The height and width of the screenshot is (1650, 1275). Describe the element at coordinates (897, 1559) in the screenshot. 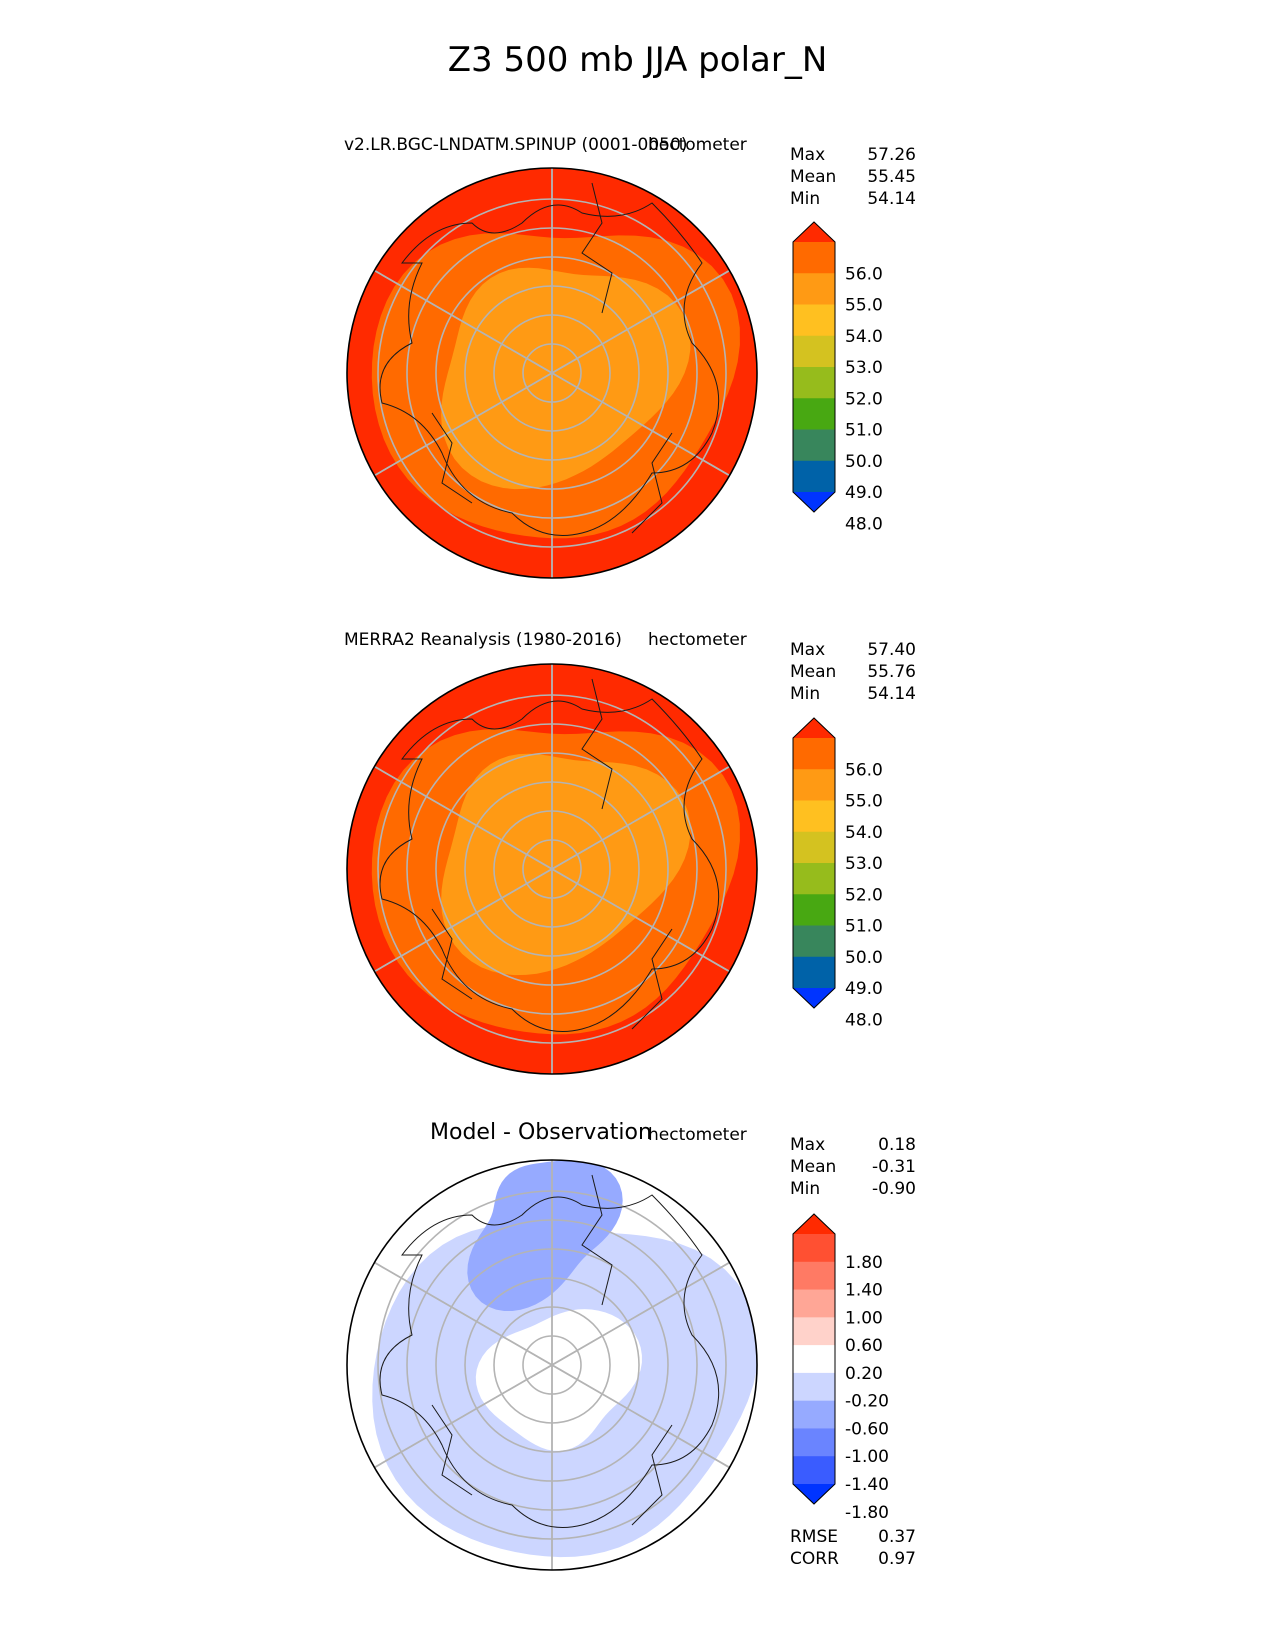

I see `stat-value-corr: 0.97` at that location.